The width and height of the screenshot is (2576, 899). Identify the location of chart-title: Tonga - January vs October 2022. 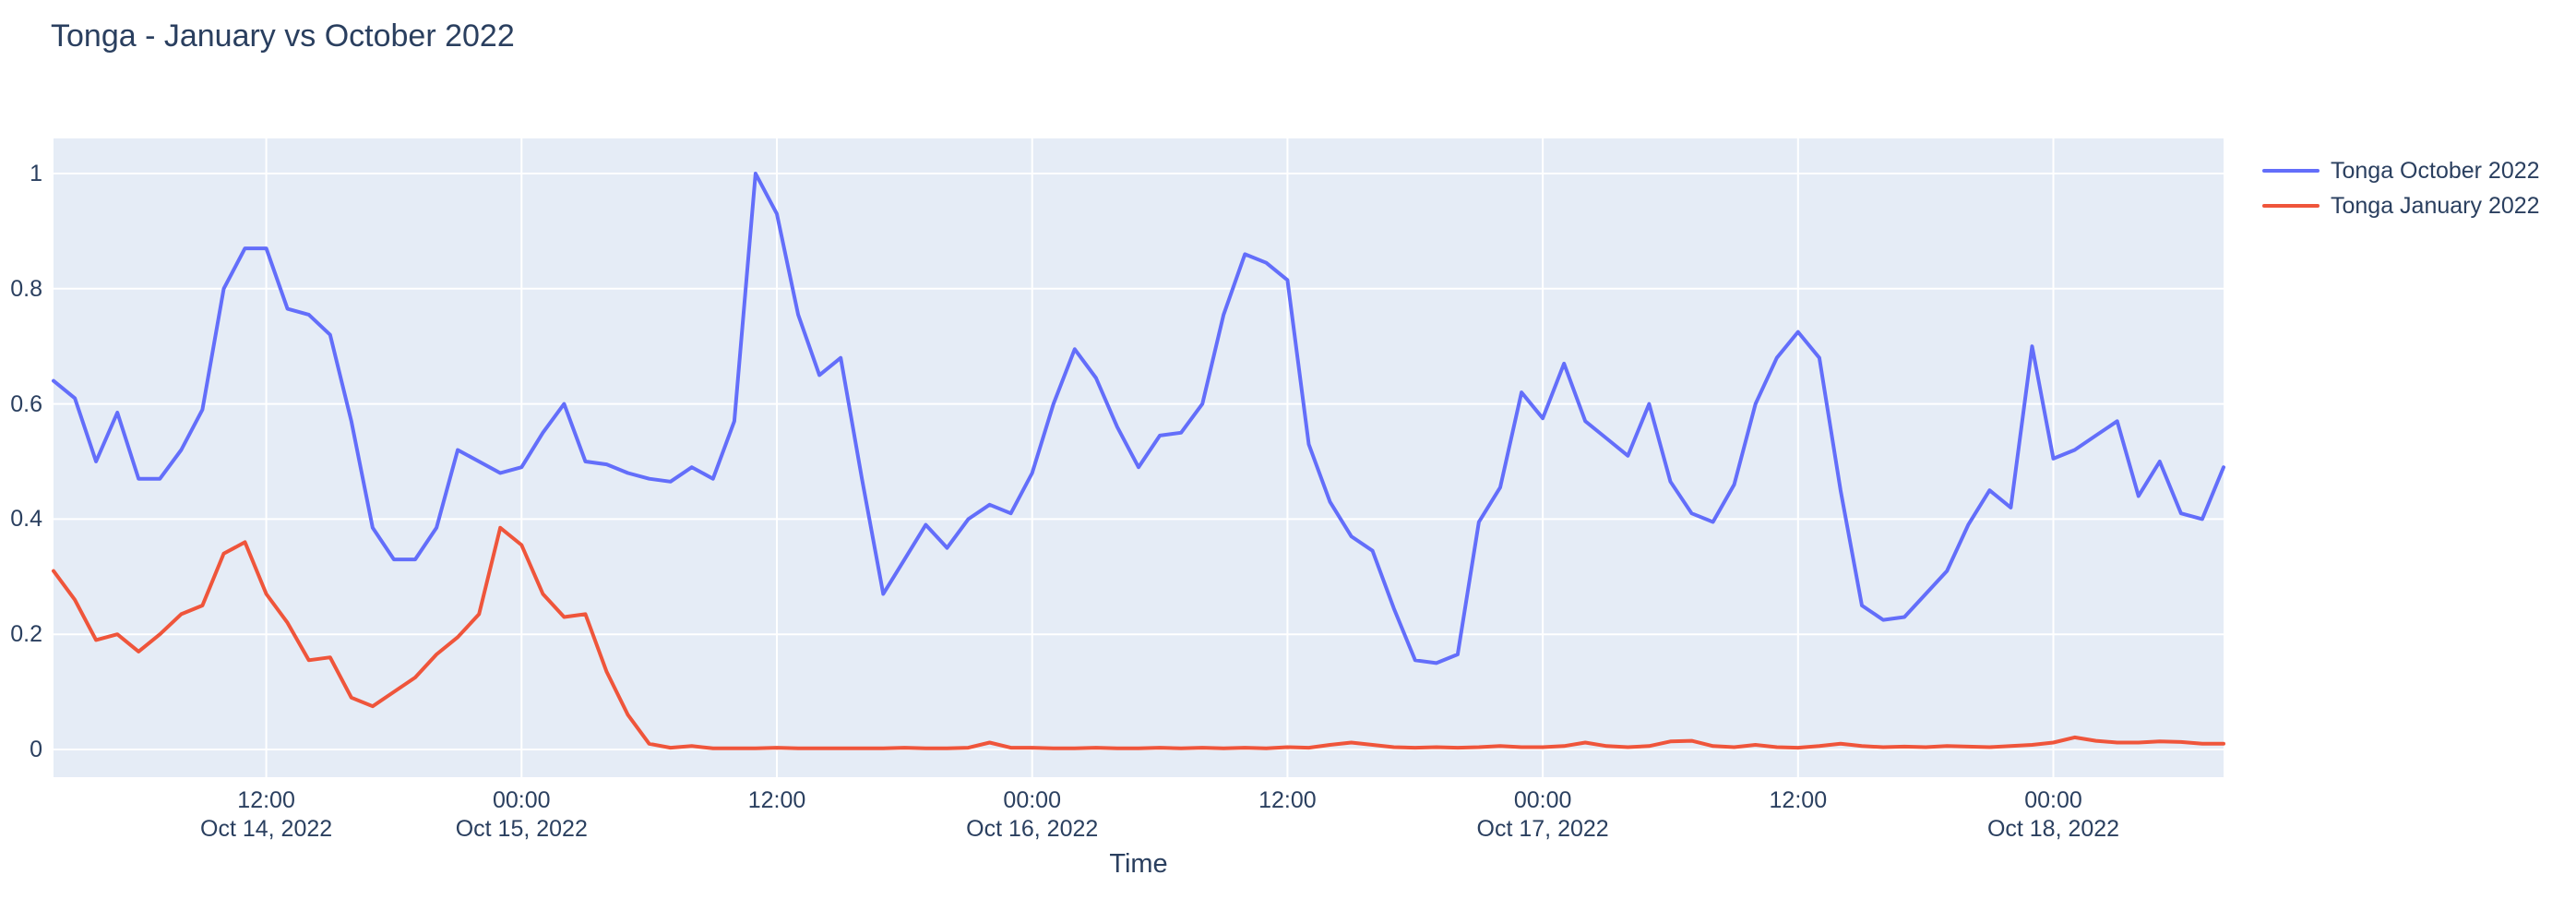
(283, 36).